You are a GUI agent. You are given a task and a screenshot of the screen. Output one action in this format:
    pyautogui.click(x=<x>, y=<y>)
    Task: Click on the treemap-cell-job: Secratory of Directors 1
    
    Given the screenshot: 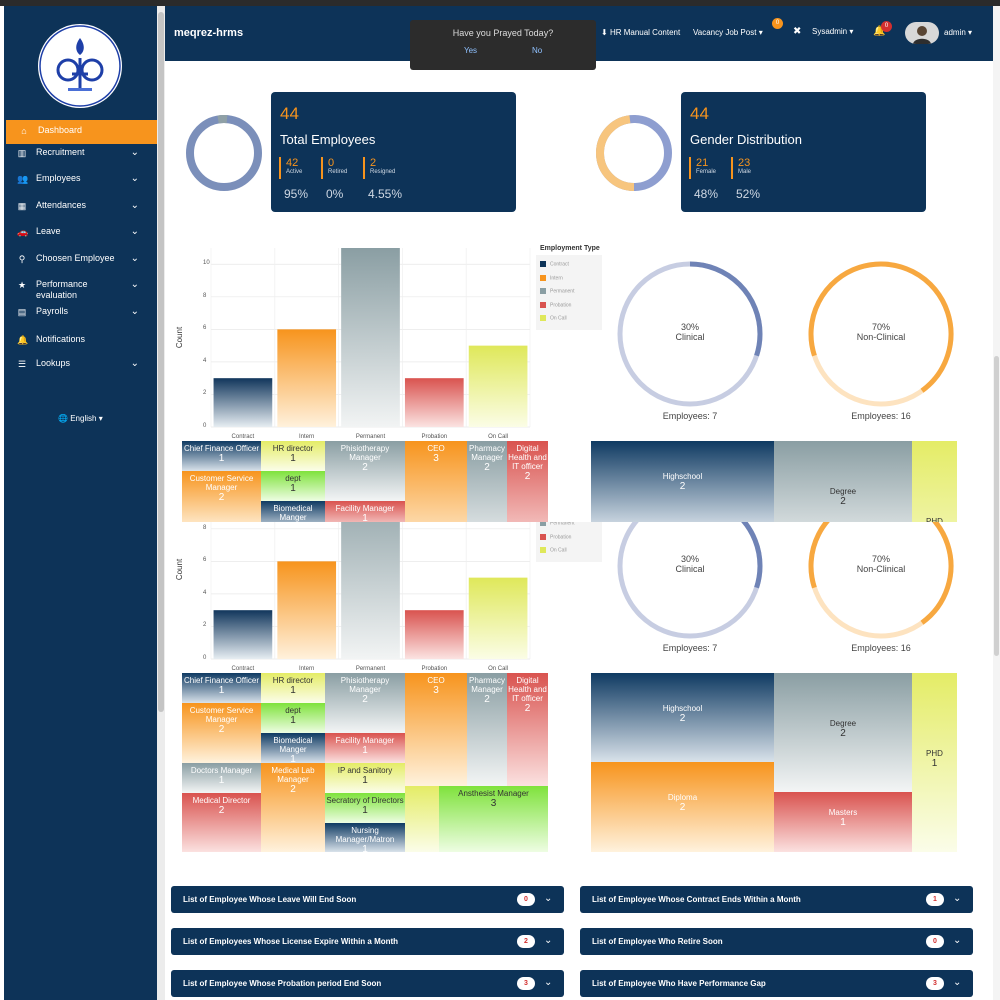 What is the action you would take?
    pyautogui.click(x=365, y=808)
    